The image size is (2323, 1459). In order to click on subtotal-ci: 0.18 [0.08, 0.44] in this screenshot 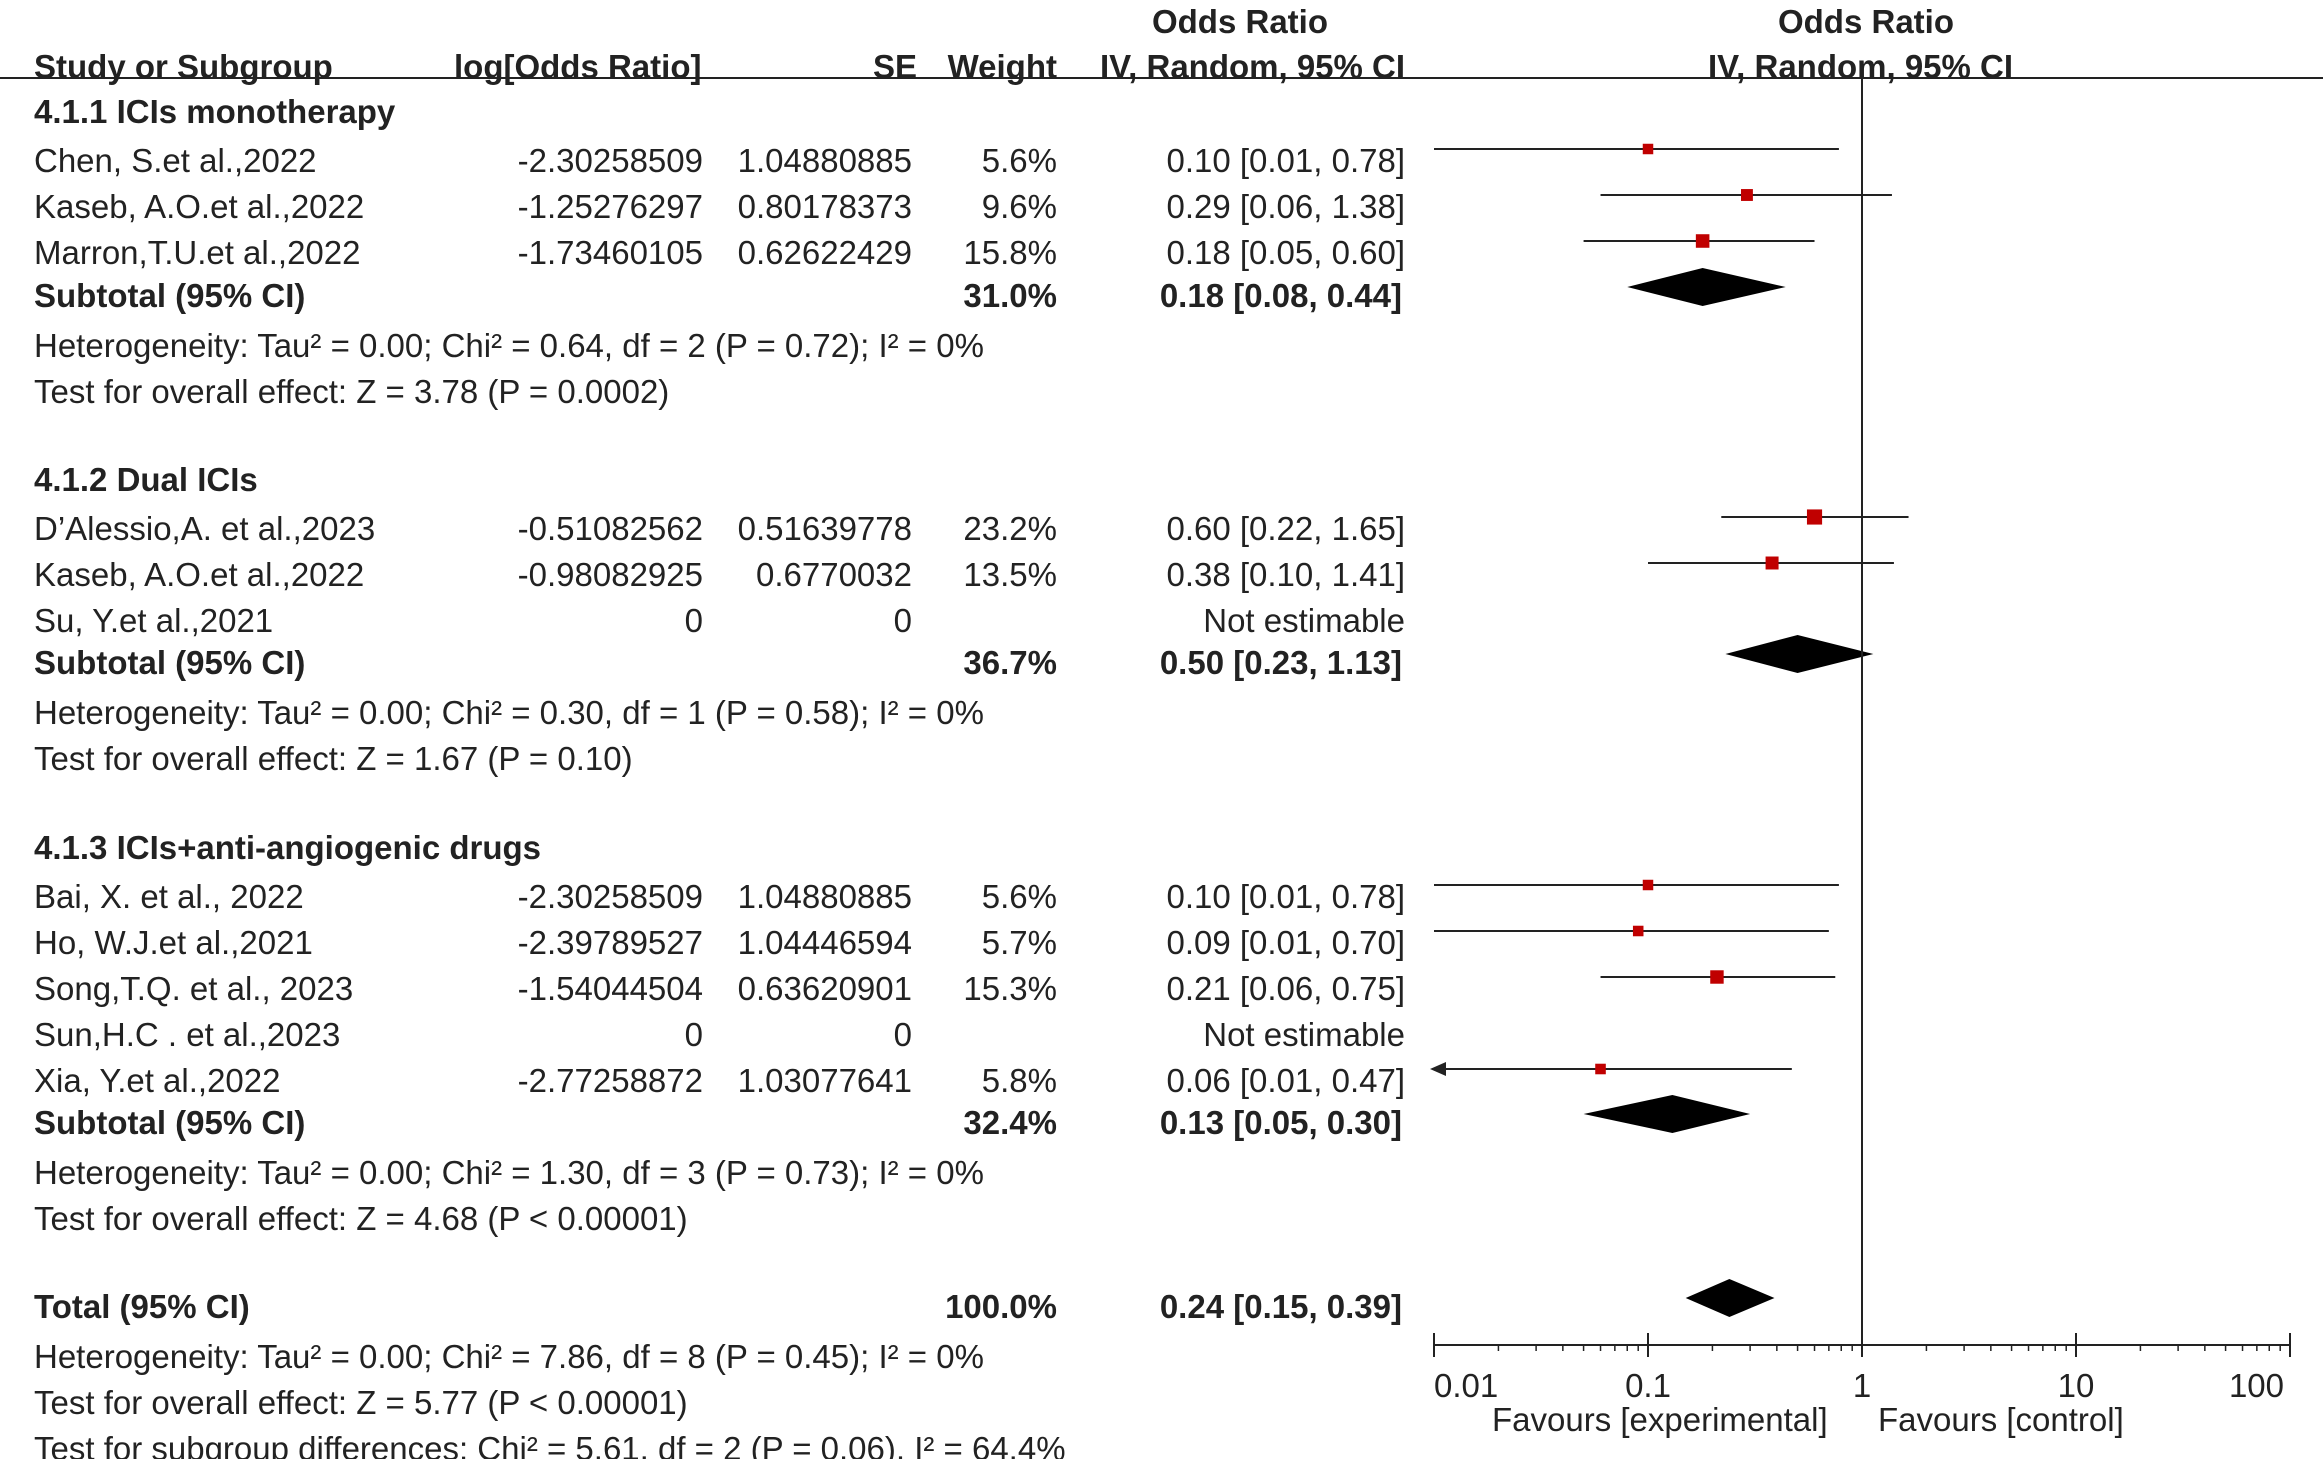, I will do `click(1280, 295)`.